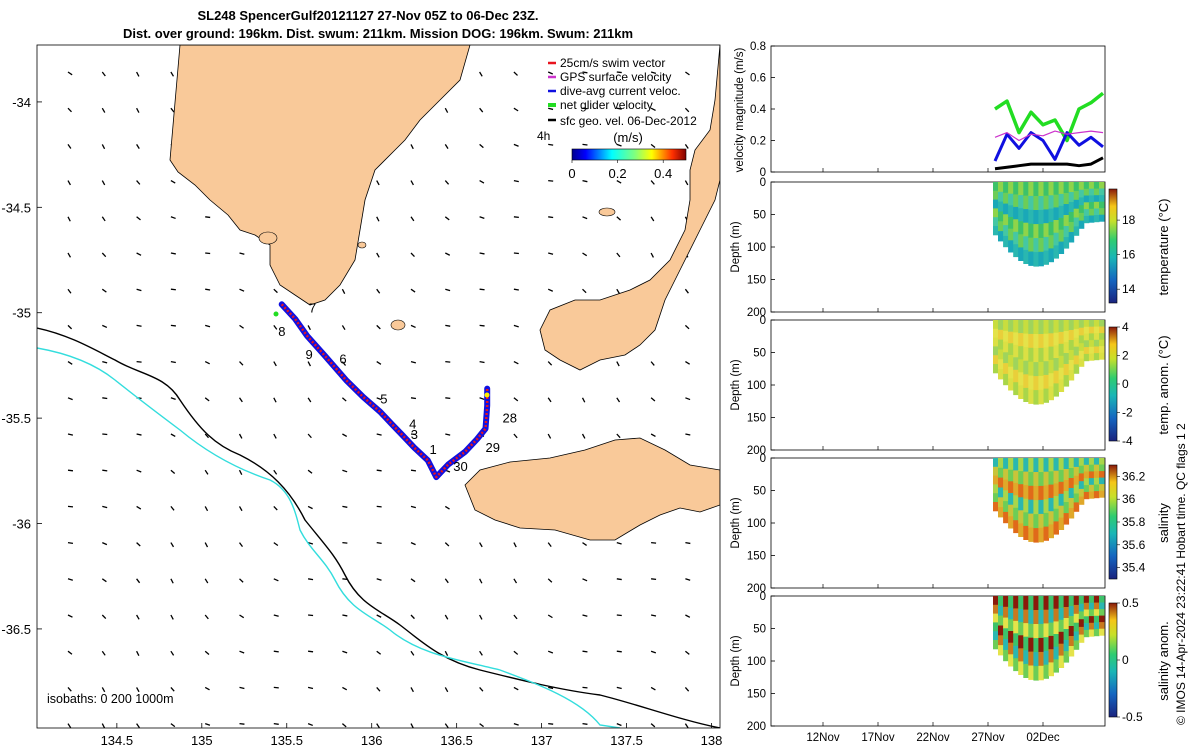  I want to click on map-y-tick-label: -34, so click(21, 102).